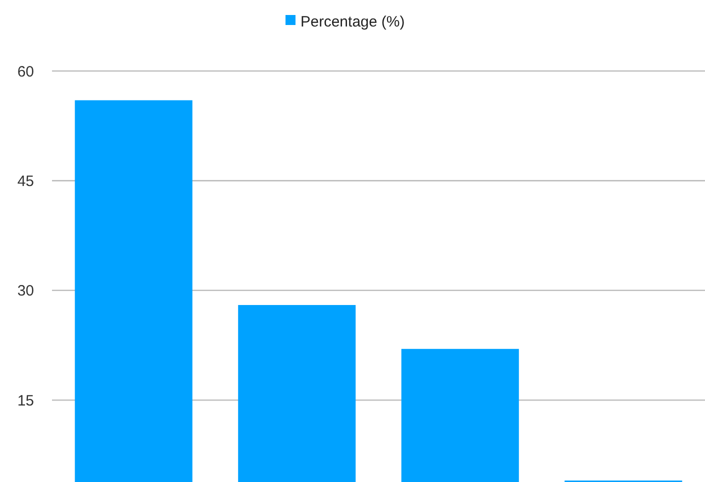  I want to click on y-tick-label: 60, so click(25, 71).